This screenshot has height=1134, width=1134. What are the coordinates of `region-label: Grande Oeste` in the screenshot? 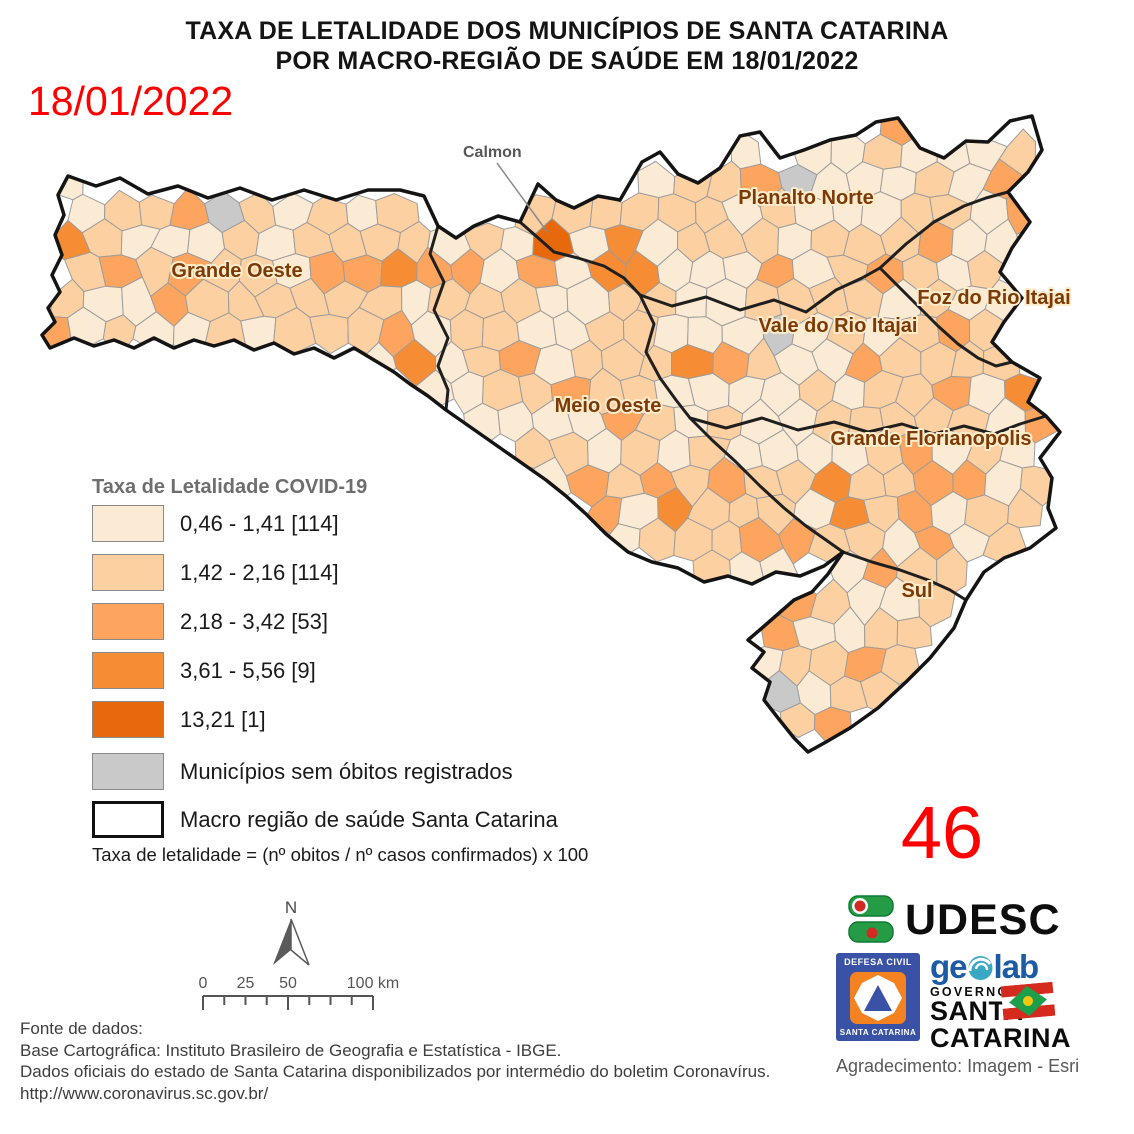 It's located at (236, 271).